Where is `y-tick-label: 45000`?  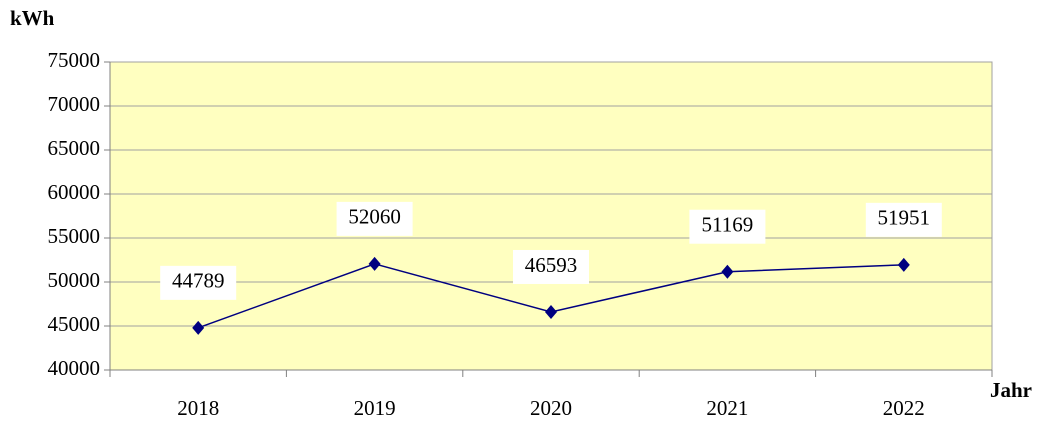 y-tick-label: 45000 is located at coordinates (74, 324).